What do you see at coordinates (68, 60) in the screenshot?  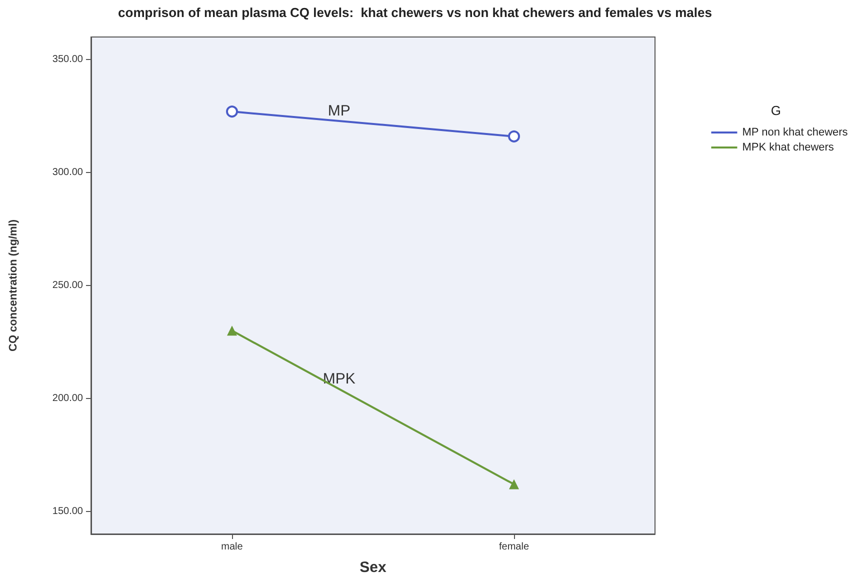 I see `y-tick-label: 350.00` at bounding box center [68, 60].